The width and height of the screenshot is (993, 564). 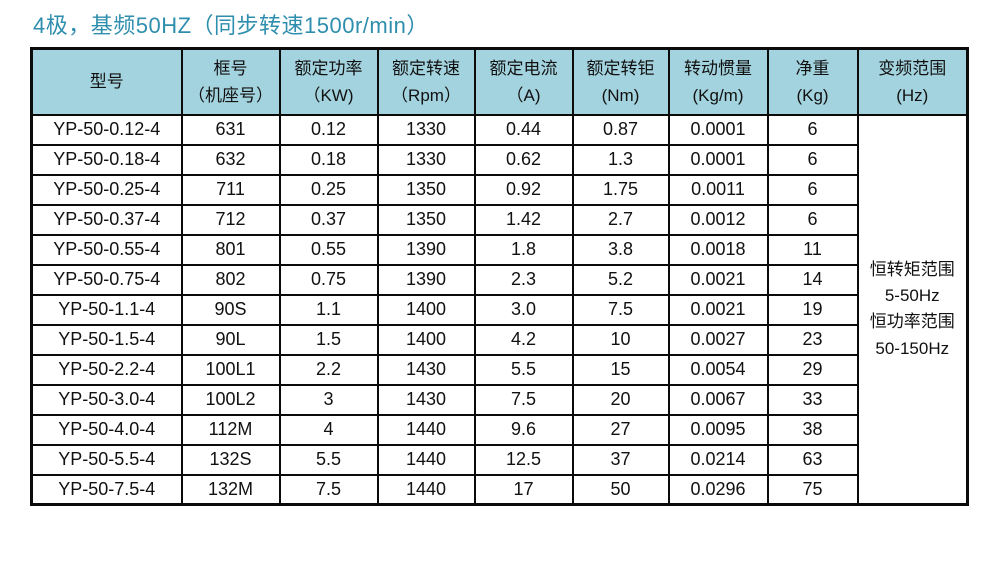 I want to click on table-row: YP-50-0.37-4 712 0.37 1350 1.42 2.7 0.0012 6, so click(x=499, y=219).